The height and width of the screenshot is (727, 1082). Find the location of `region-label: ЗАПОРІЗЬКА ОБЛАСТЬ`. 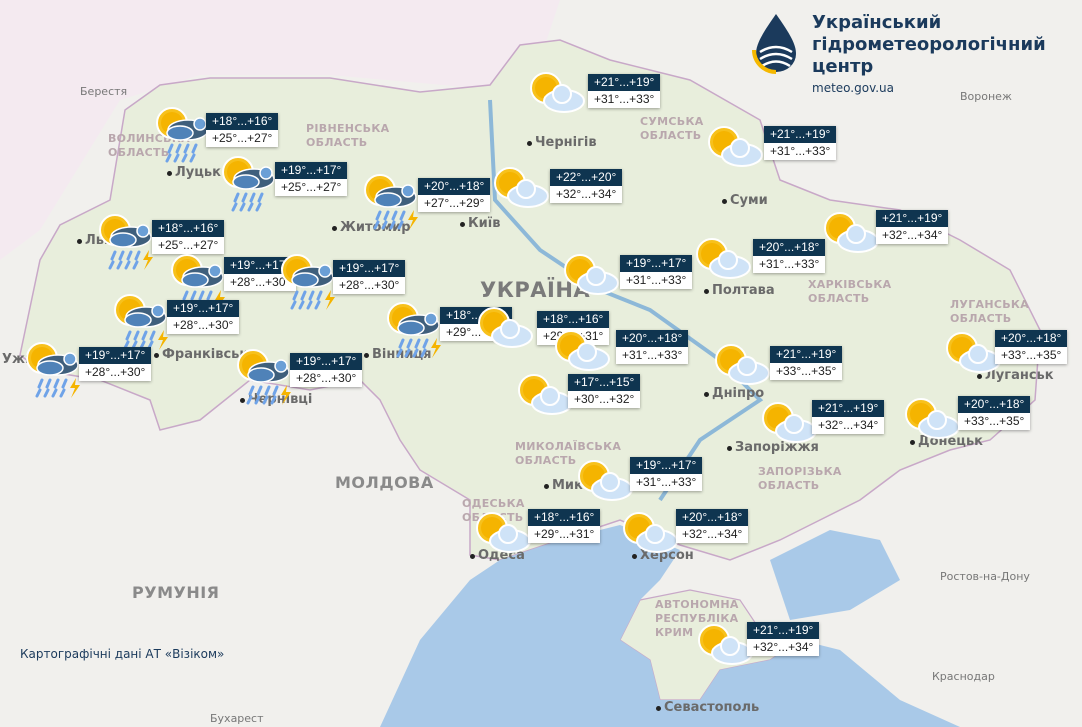

region-label: ЗАПОРІЗЬКА ОБЛАСТЬ is located at coordinates (800, 478).